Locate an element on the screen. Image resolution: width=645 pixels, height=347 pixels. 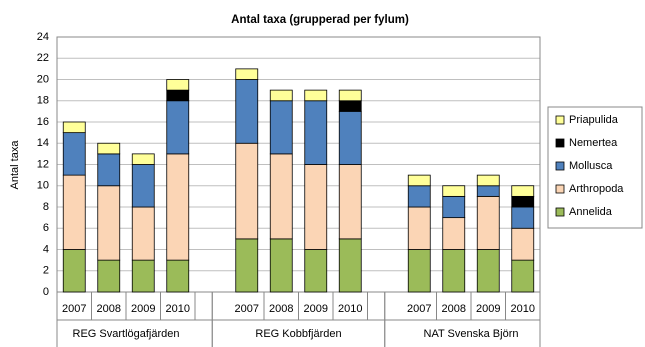
y-tick-label: 10 is located at coordinates (43, 186).